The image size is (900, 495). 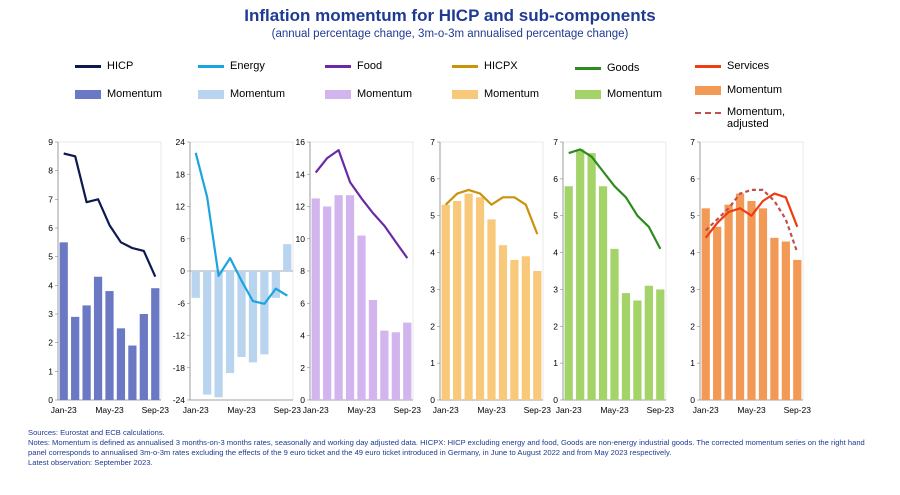 I want to click on line-goods, so click(x=615, y=199).